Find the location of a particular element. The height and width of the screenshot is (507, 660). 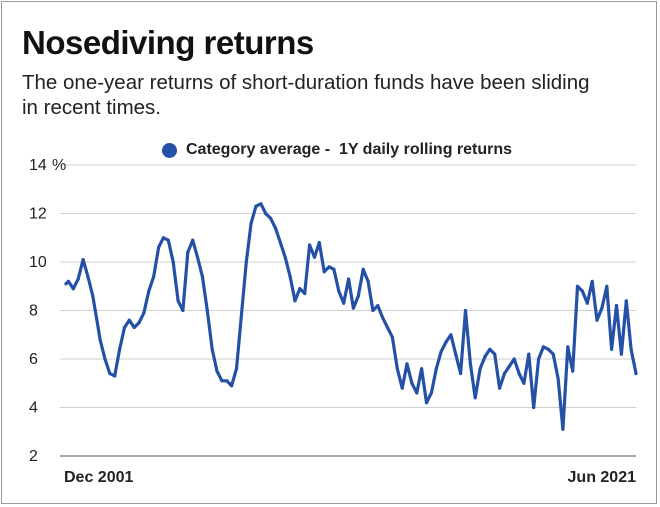

x-axis-ticks: Dec 2001 Jun 2021 is located at coordinates (350, 477).